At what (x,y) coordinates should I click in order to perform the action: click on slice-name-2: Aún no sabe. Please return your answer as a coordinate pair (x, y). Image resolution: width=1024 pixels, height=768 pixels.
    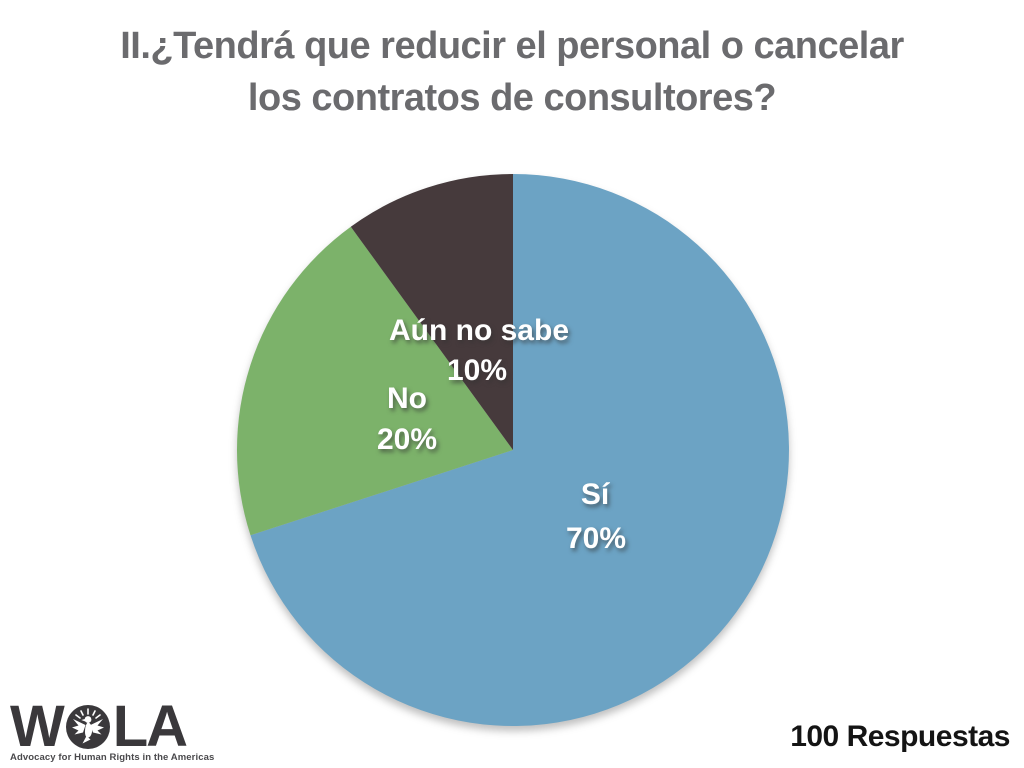
    Looking at the image, I should click on (479, 330).